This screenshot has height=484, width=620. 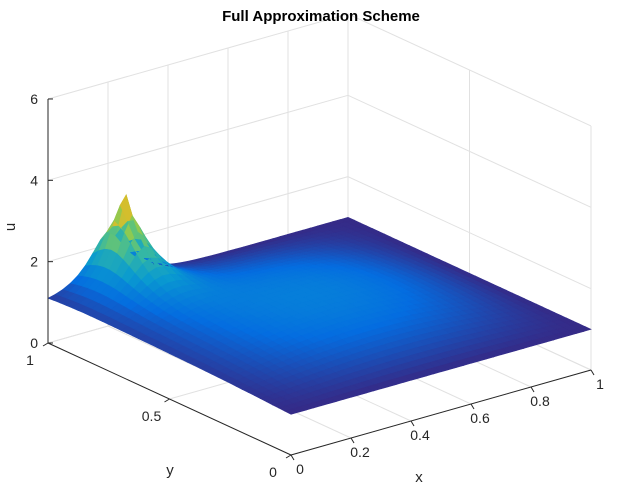 What do you see at coordinates (34, 343) in the screenshot?
I see `z-tick-label: 0` at bounding box center [34, 343].